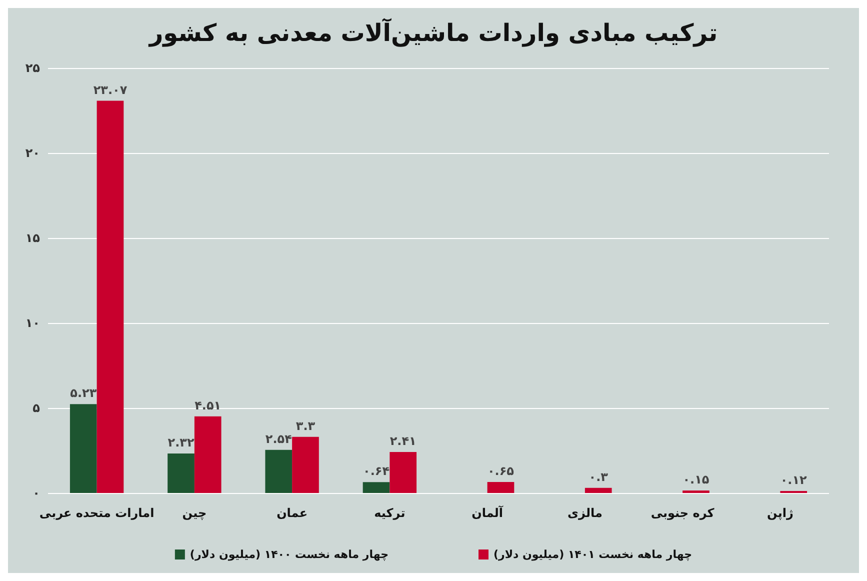  I want to click on x-tick-label: مالزی, so click(584, 513).